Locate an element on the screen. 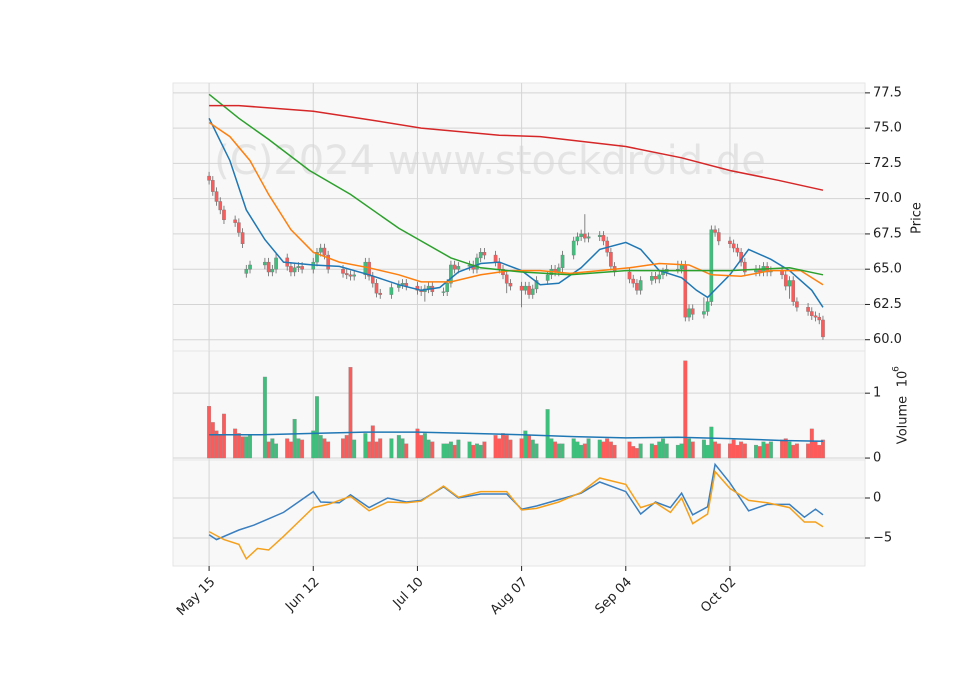 This screenshot has height=690, width=960. x-tick-label: Jul 10 is located at coordinates (408, 593).